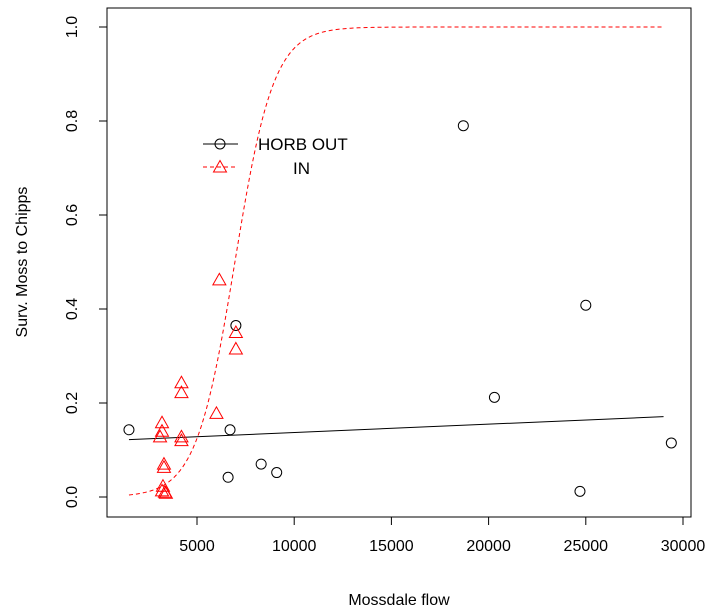 The height and width of the screenshot is (613, 710). I want to click on y-axis: 0.0 0.2 0.4 0.6 0.8 1.0 Surv. Moss to Chipps, so click(61, 262).